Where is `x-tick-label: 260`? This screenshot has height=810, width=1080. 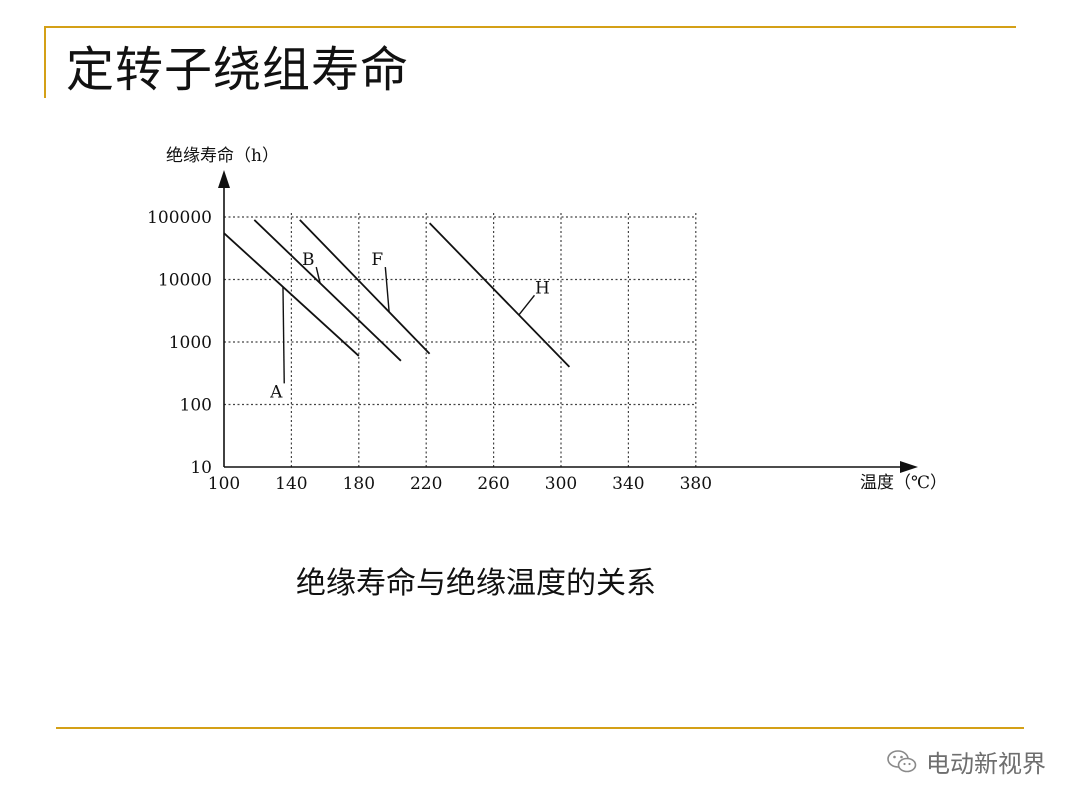
x-tick-label: 260 is located at coordinates (493, 484).